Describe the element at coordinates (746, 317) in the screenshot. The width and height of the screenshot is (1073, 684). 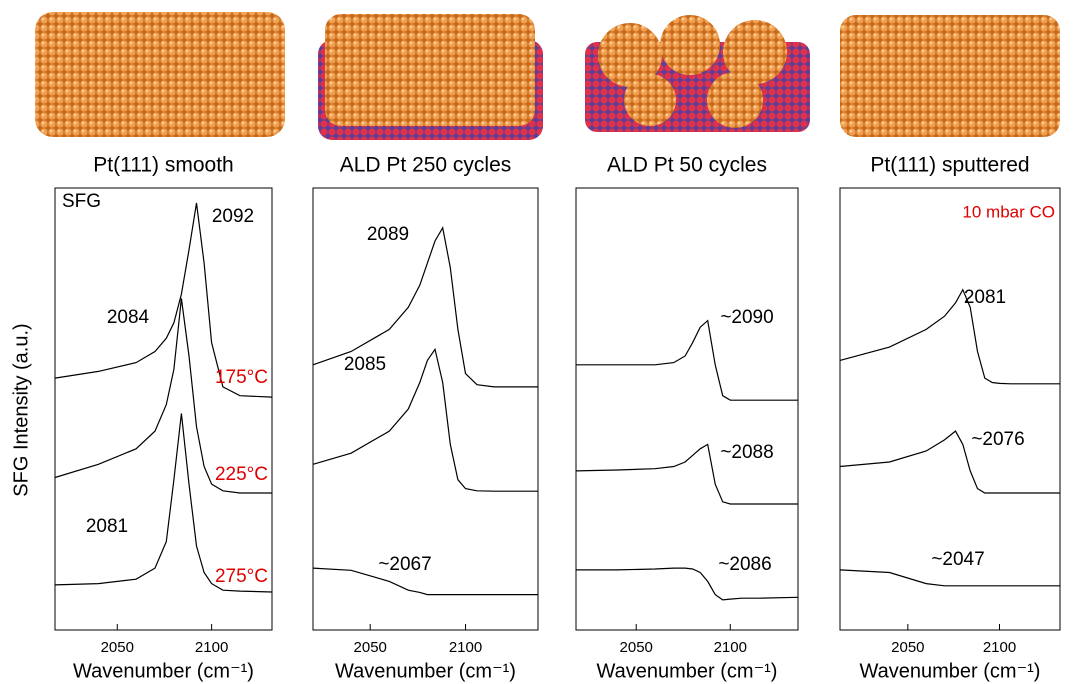
I see `annotation: ~2090` at that location.